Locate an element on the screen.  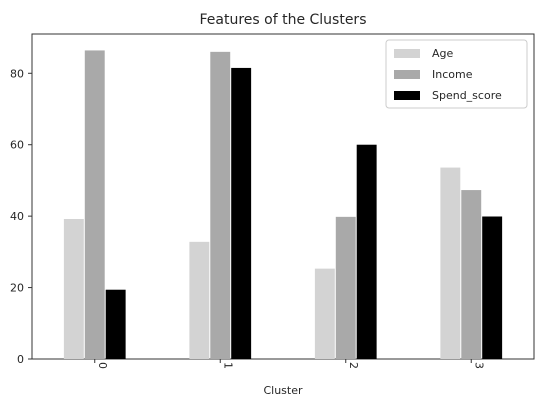
y-tick-label: 0 is located at coordinates (20, 359).